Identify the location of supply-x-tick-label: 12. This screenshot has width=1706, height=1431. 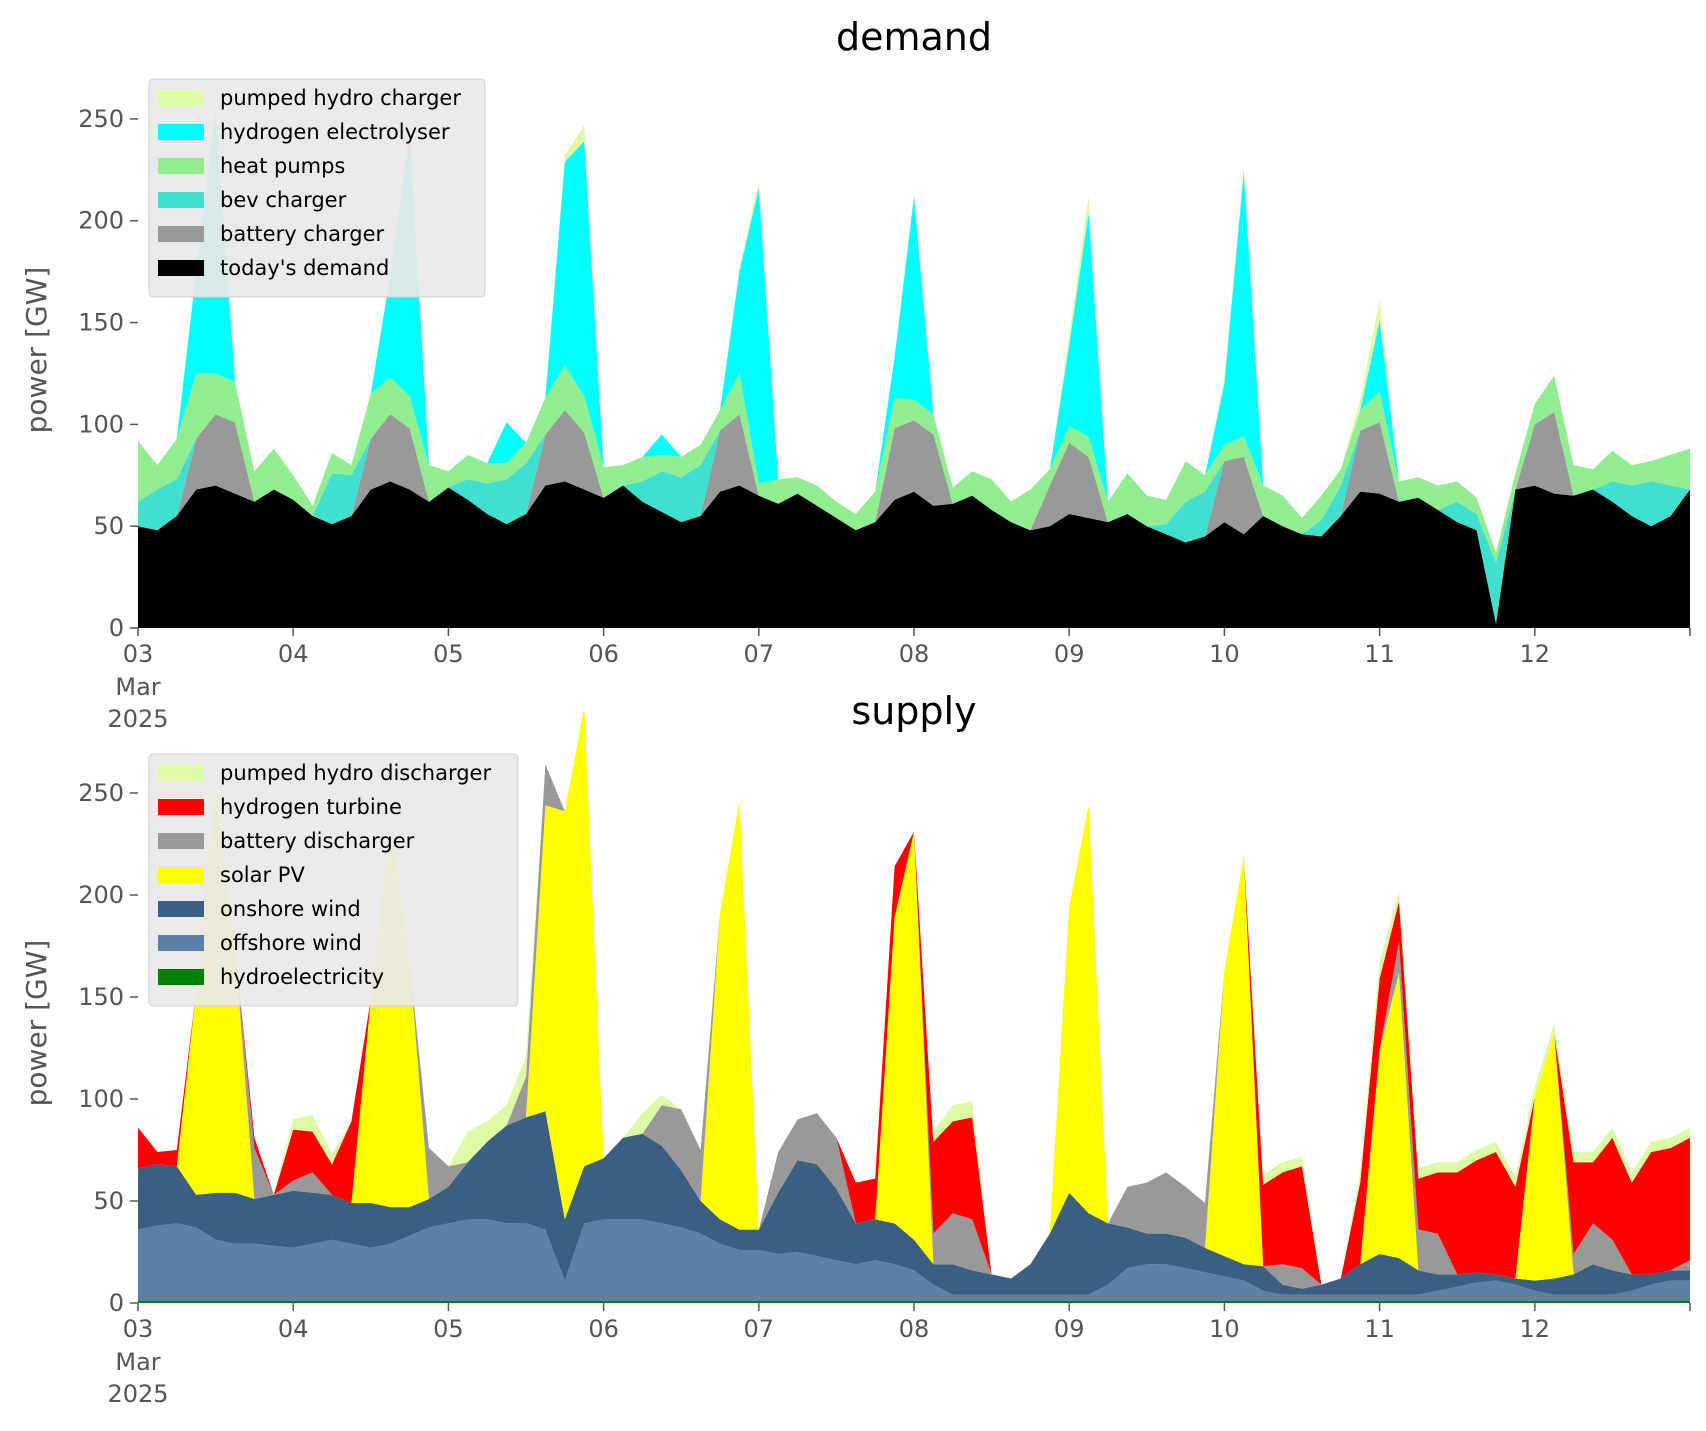
(1535, 1329).